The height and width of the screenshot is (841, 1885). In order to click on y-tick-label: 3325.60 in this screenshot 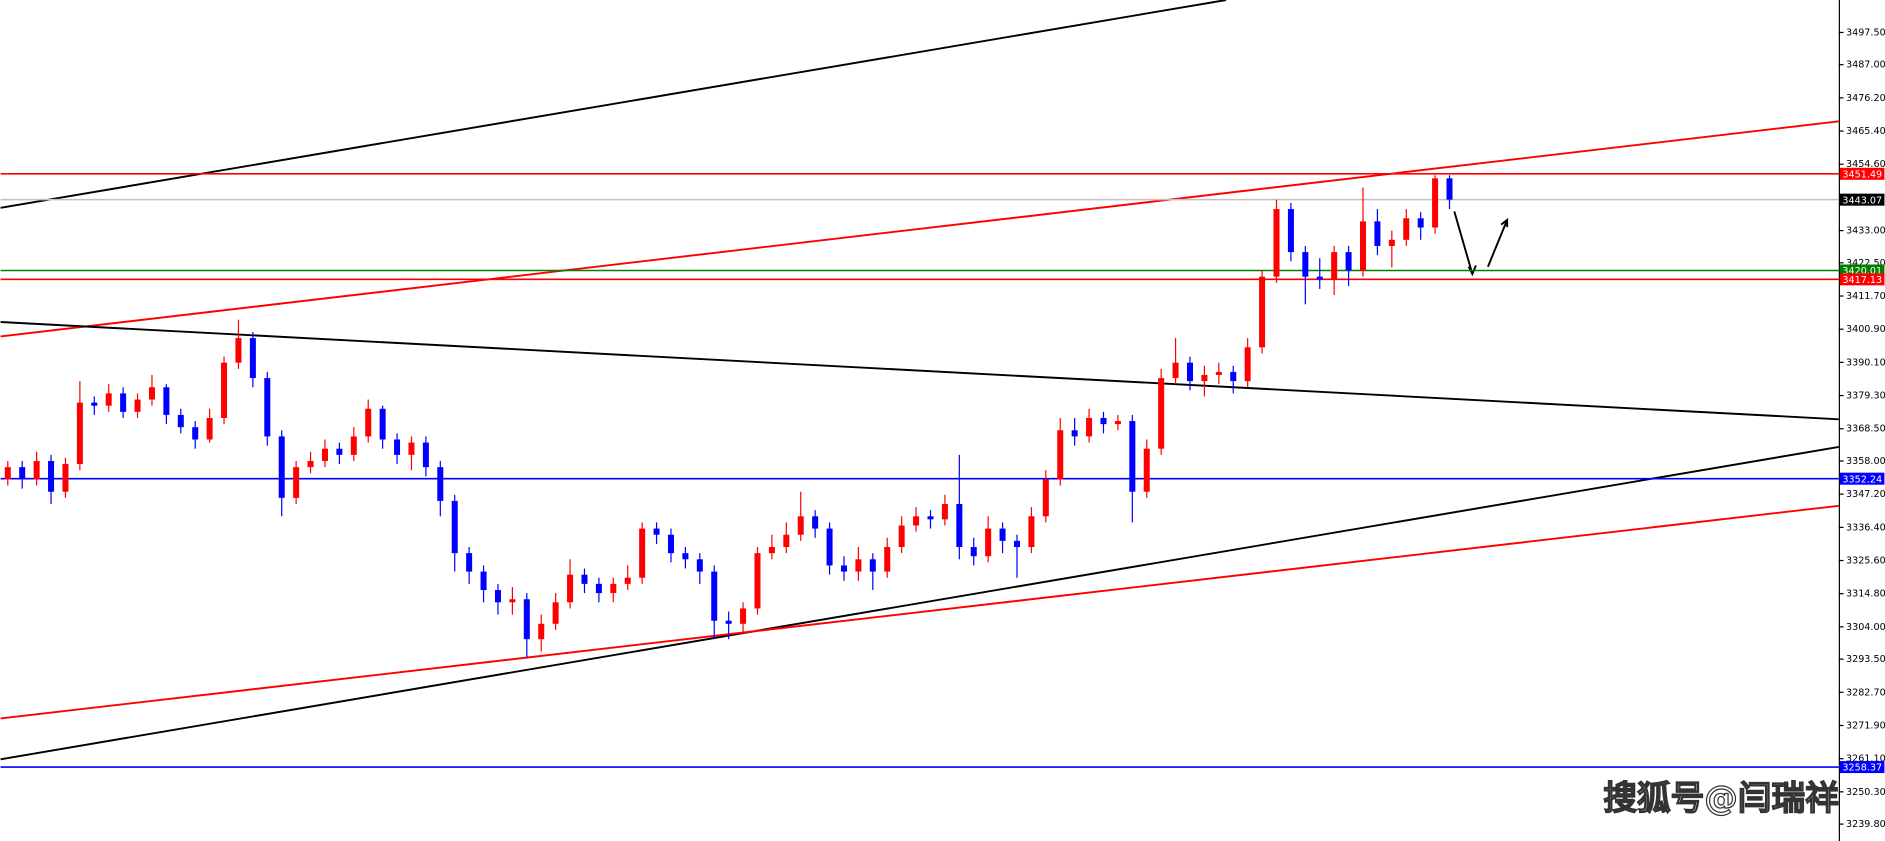, I will do `click(1865, 561)`.